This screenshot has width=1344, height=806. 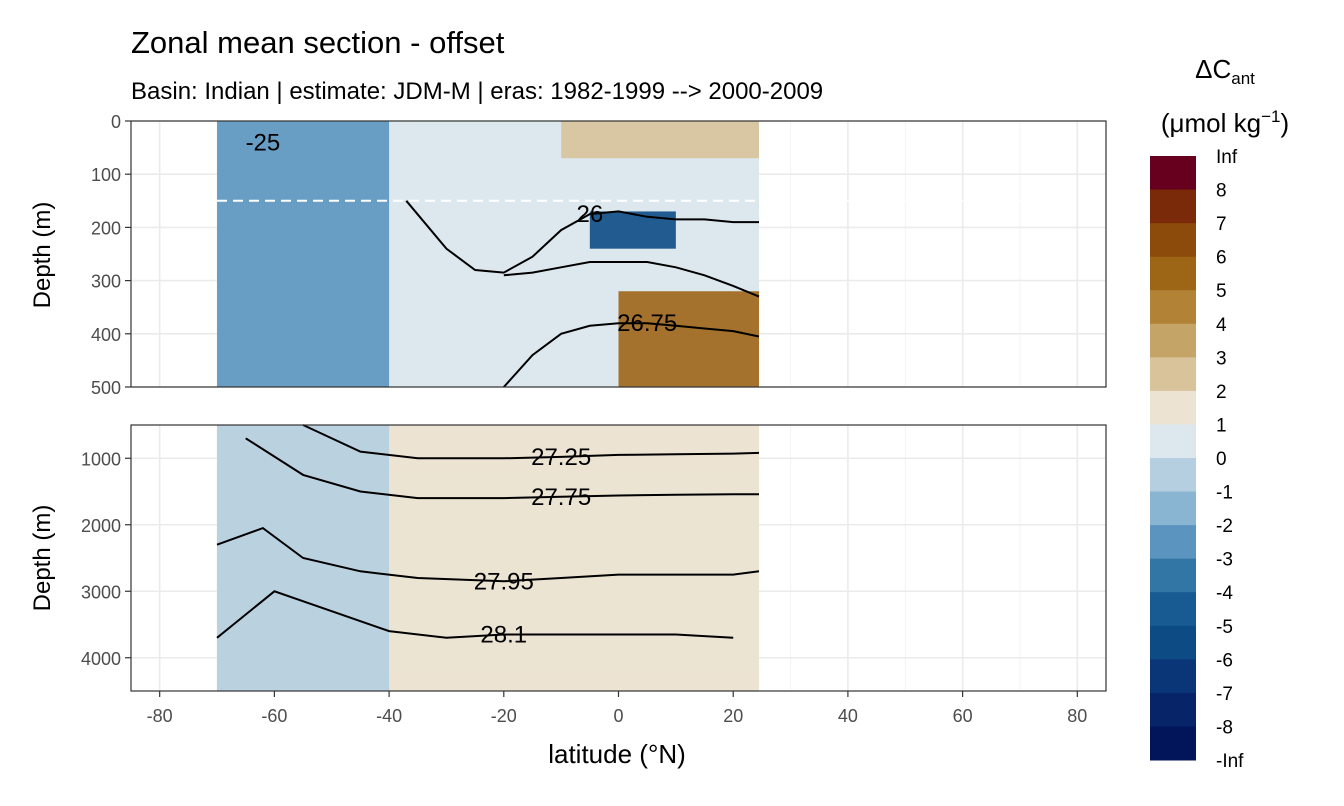 I want to click on x-tick-label: -80, so click(x=160, y=716).